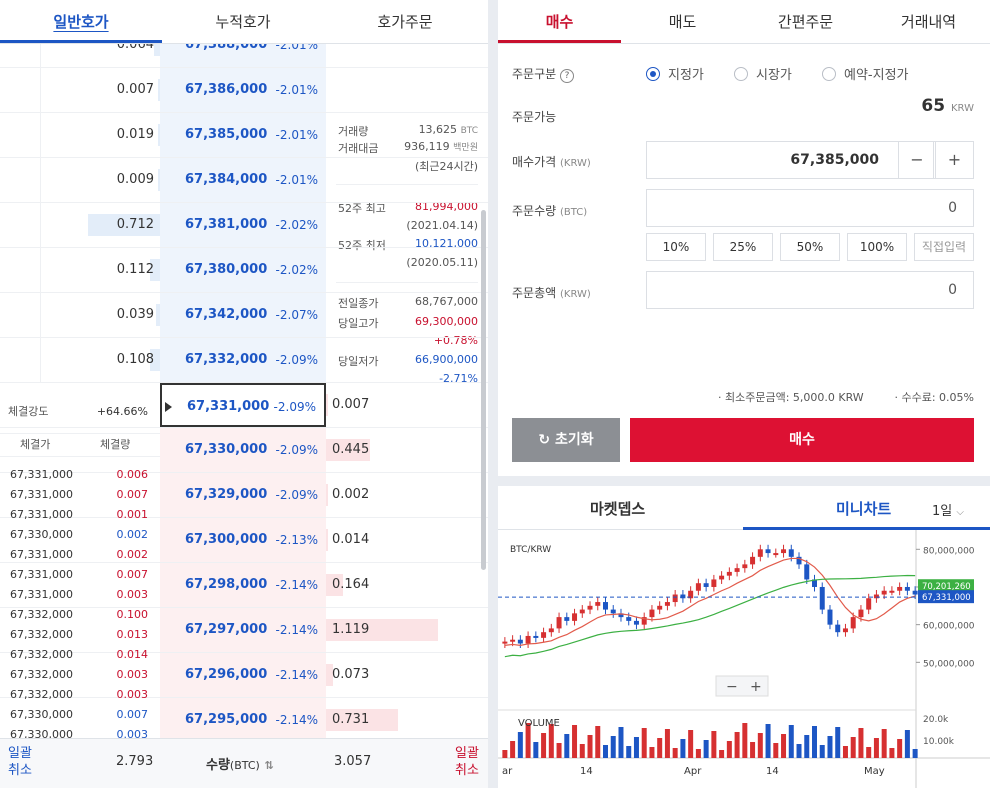 The width and height of the screenshot is (990, 788). I want to click on bid-row: 67,296,000 -2.14% 0.073, so click(244, 675).